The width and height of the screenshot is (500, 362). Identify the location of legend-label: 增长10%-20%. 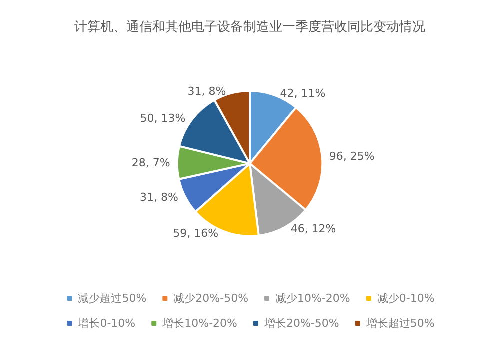
(200, 323).